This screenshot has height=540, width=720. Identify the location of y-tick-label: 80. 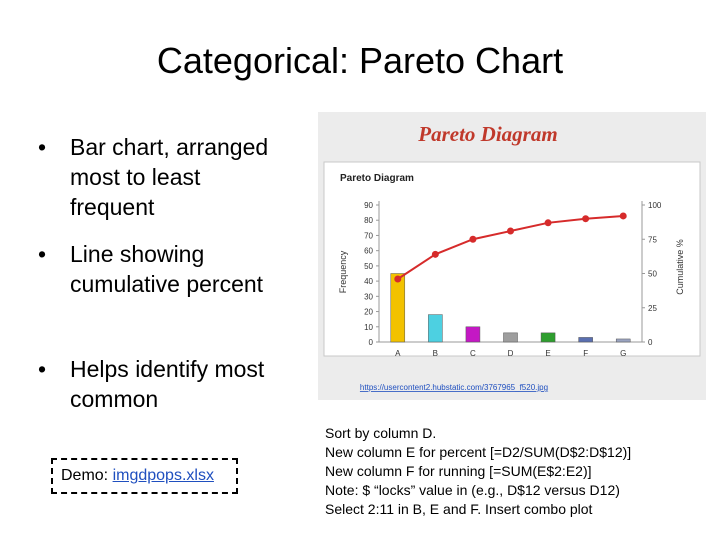
(368, 220).